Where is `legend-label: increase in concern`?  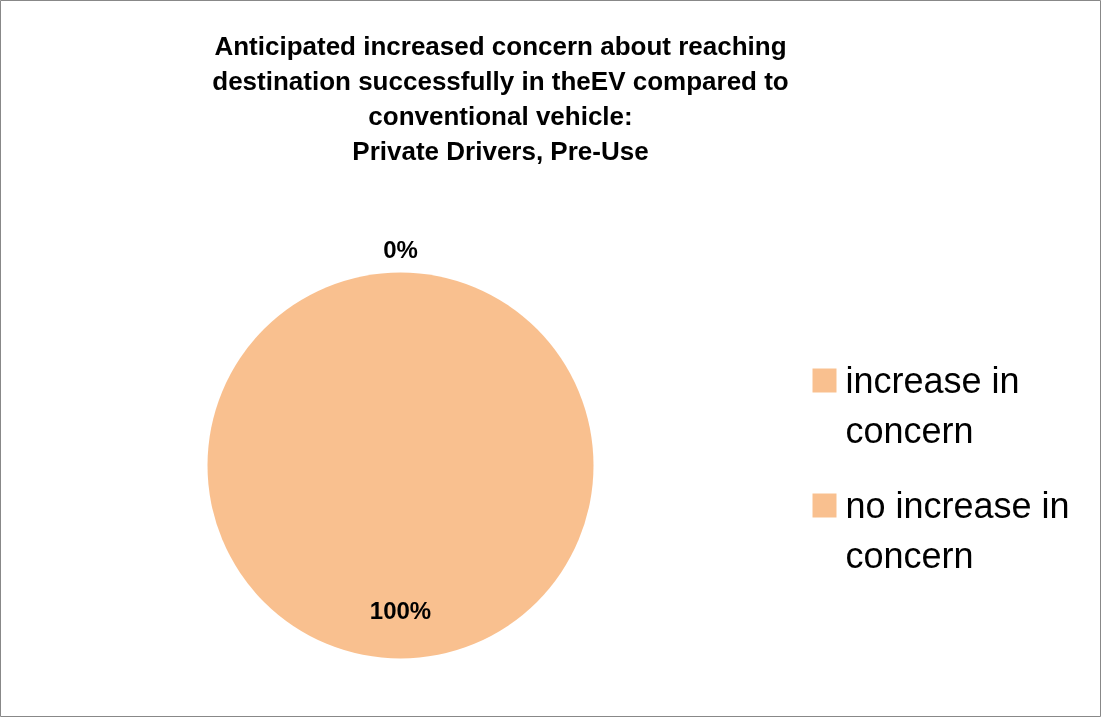 legend-label: increase in concern is located at coordinates (932, 405).